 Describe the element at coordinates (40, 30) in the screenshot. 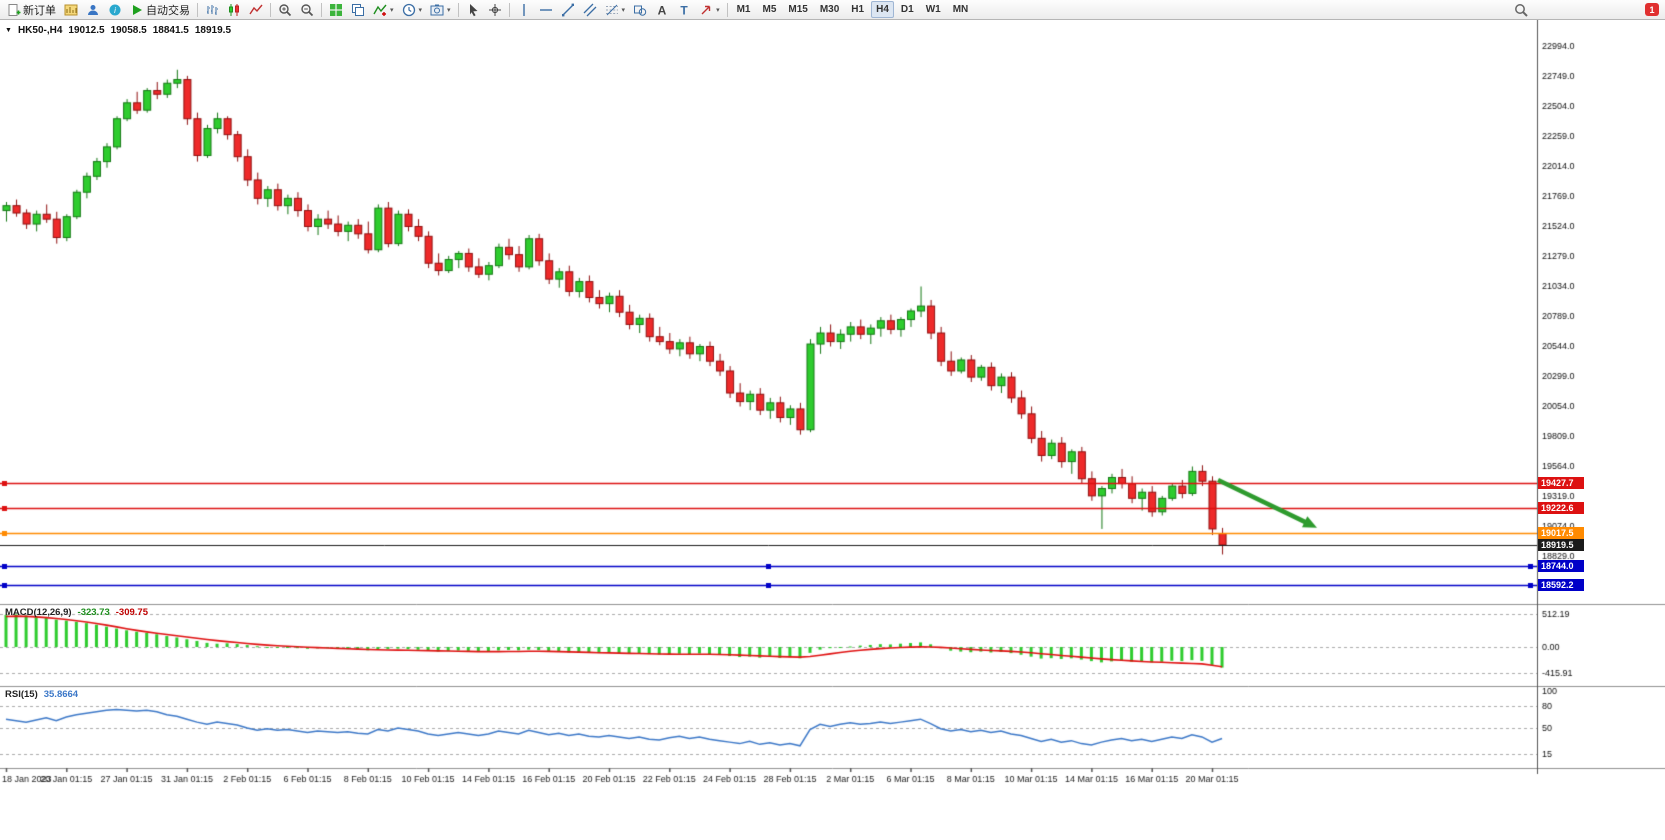

I see `chart-symbol-period: HK50-,H4` at that location.